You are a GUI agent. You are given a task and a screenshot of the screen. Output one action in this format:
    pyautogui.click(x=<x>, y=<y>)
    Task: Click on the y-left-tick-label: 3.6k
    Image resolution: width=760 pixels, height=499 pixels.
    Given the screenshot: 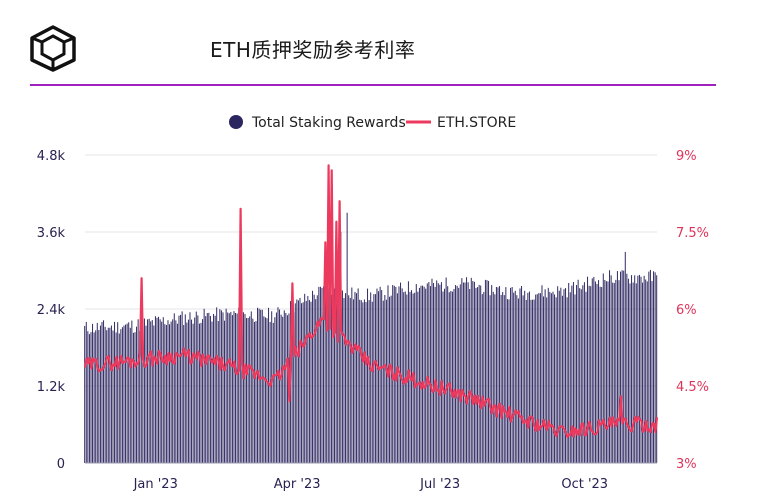 What is the action you would take?
    pyautogui.click(x=51, y=233)
    